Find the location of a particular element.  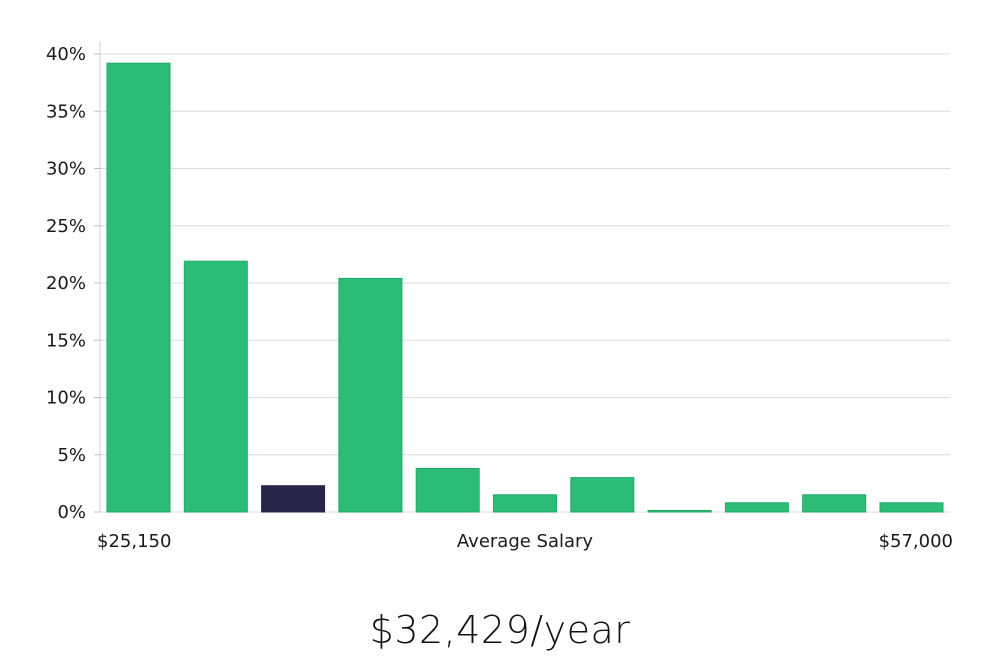

x-axis-max-label: $57,000 is located at coordinates (916, 541).